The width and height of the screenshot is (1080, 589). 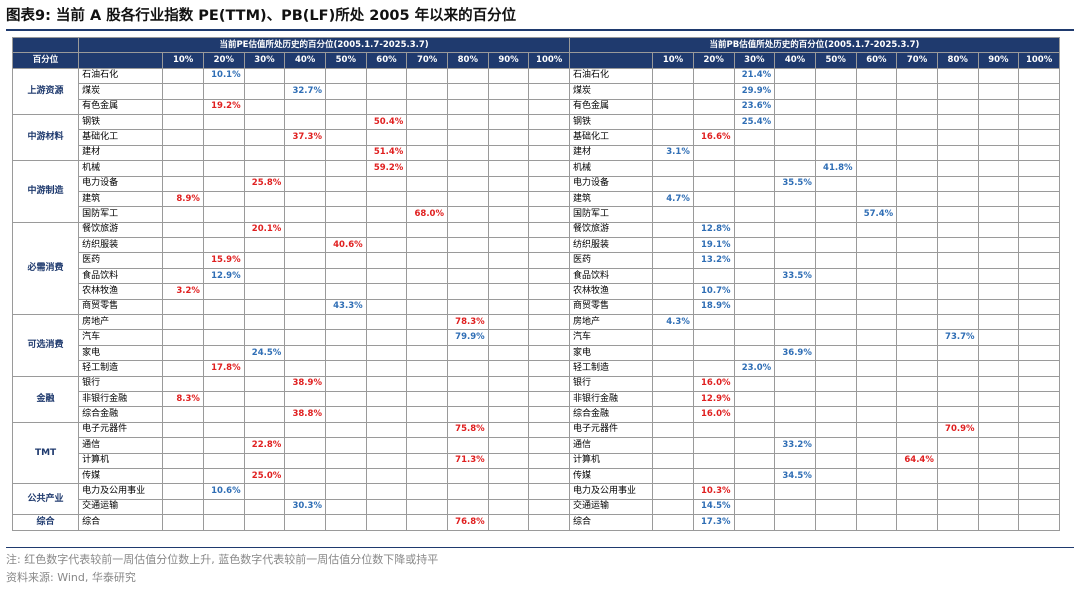 I want to click on table-row: 有色金属 19.2% 有色金属 23.6%, so click(x=536, y=106).